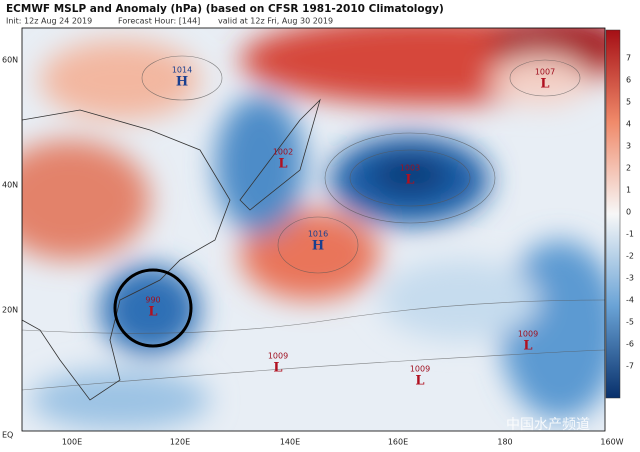 The image size is (640, 452). I want to click on lon-label: 140E, so click(290, 442).